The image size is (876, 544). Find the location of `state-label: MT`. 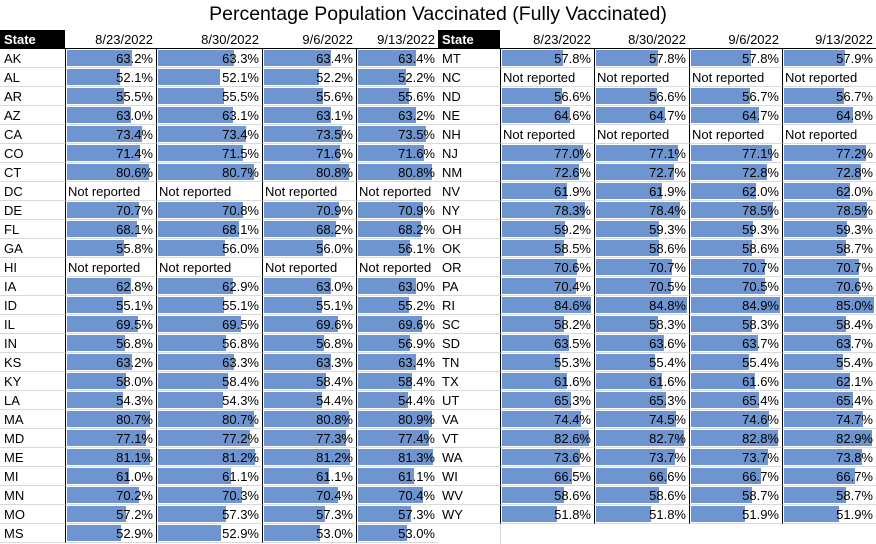

state-label: MT is located at coordinates (469, 58).